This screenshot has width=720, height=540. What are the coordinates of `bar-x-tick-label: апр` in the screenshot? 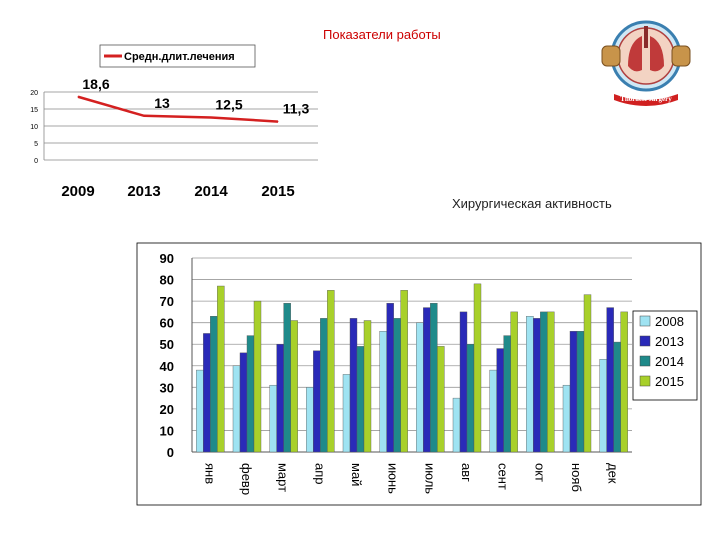 It's located at (319, 474).